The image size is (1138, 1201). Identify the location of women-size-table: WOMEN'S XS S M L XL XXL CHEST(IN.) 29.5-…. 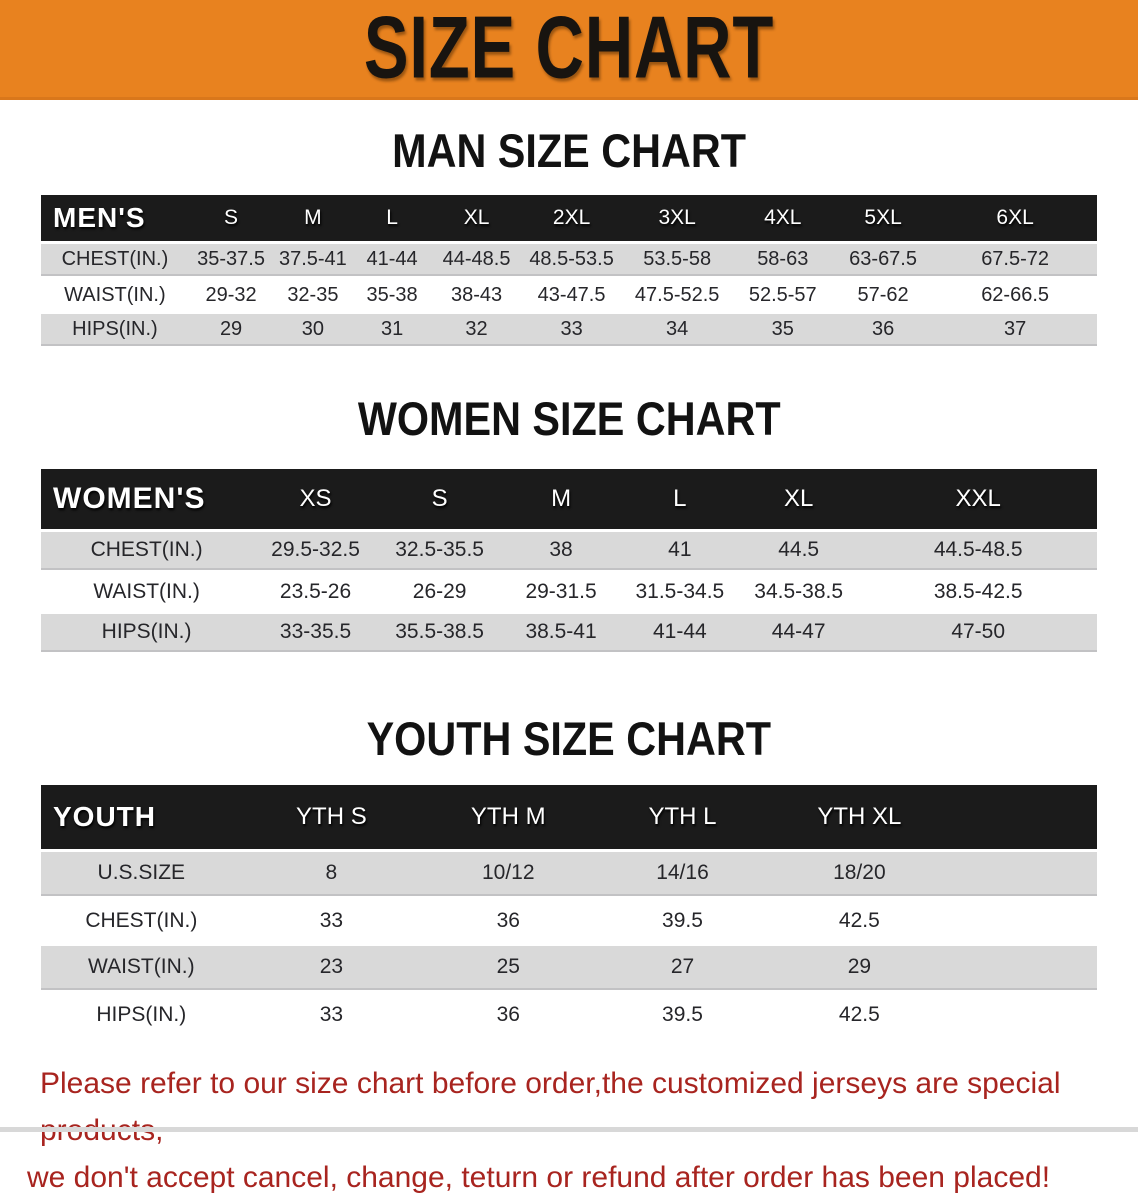
(569, 560).